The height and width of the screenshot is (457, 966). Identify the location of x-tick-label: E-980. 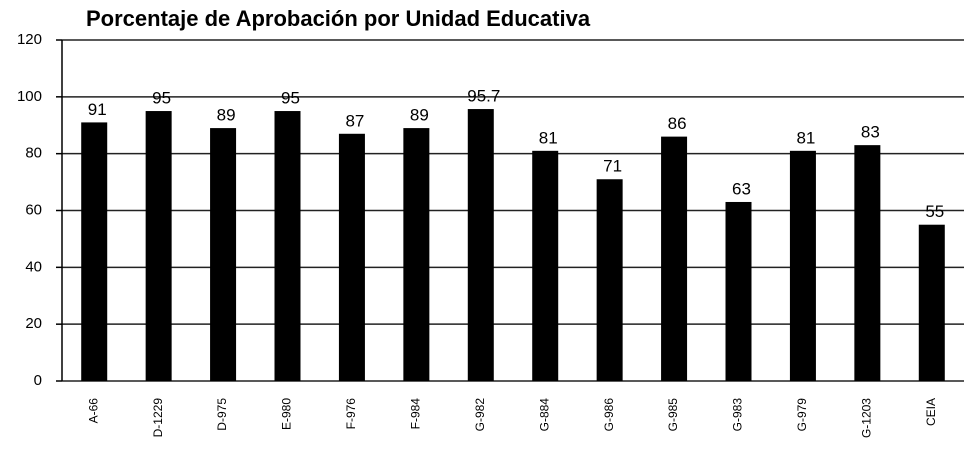
(287, 414).